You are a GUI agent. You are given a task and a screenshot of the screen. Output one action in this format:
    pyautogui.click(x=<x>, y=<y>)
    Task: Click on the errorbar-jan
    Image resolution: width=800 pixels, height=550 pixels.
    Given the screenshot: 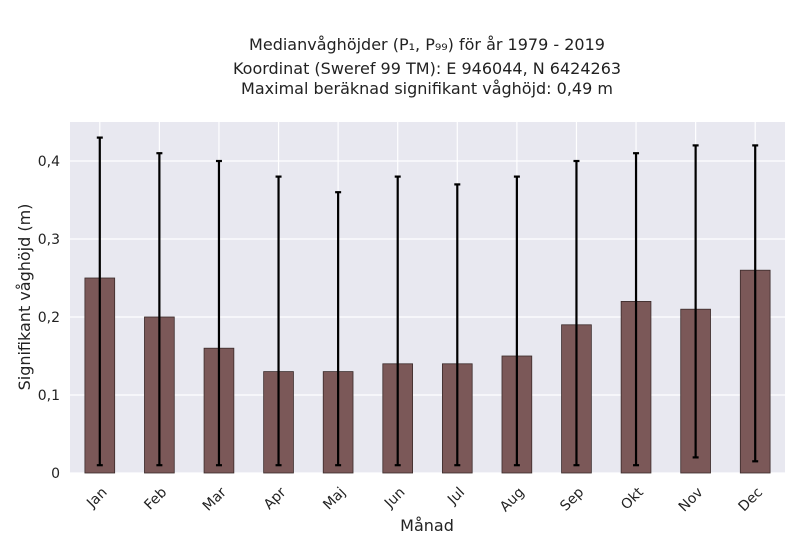 What is the action you would take?
    pyautogui.click(x=99, y=301)
    